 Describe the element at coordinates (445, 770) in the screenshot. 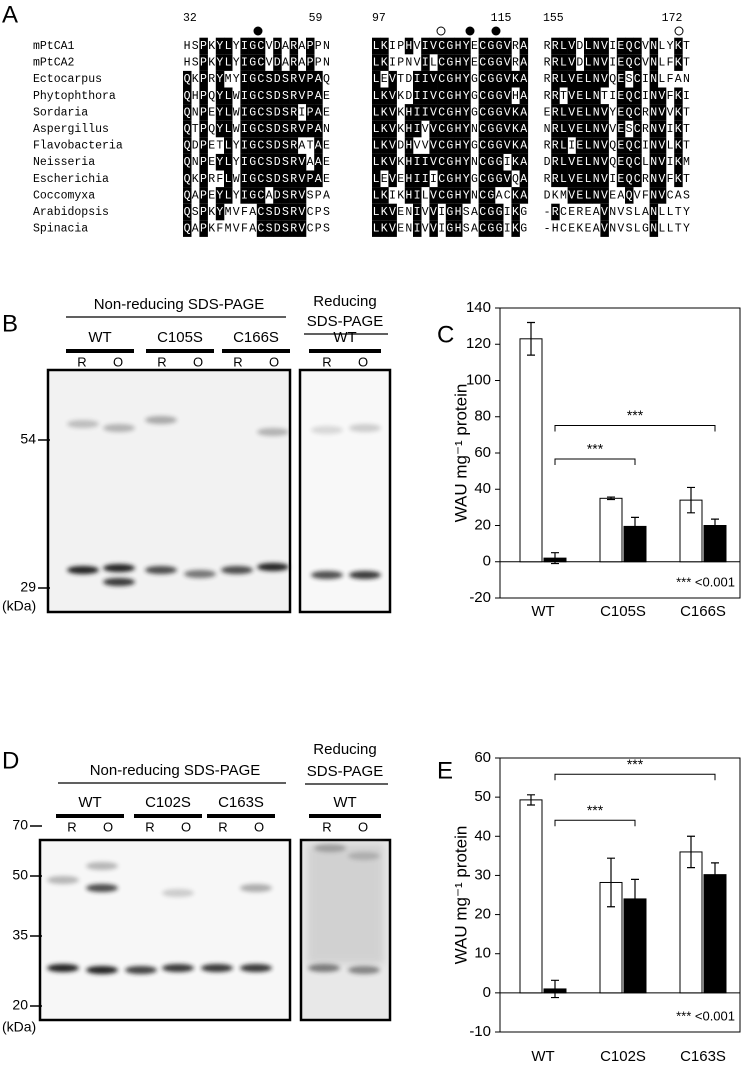

I see `panel-label: E` at that location.